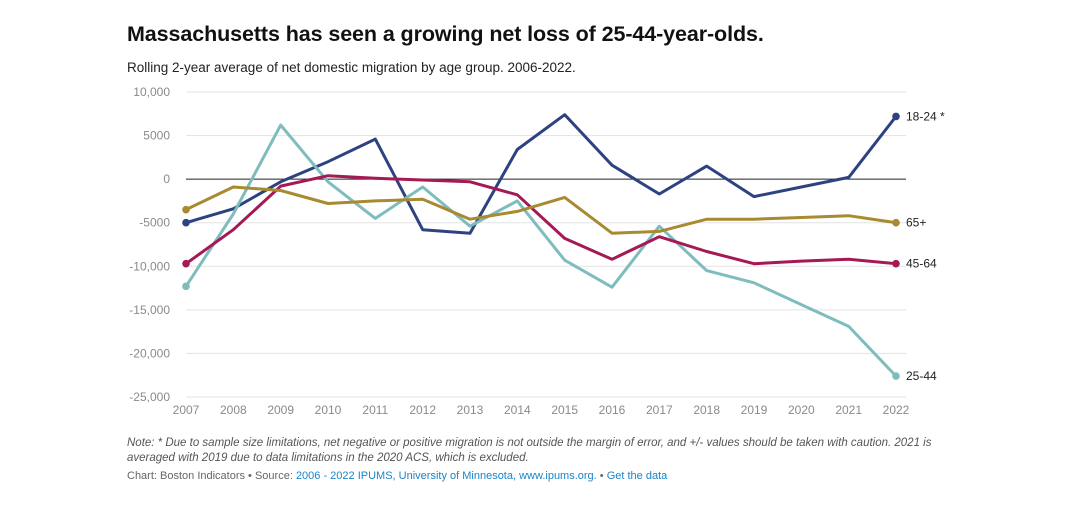 The image size is (1070, 519). I want to click on x-tick-label: 2010, so click(328, 410).